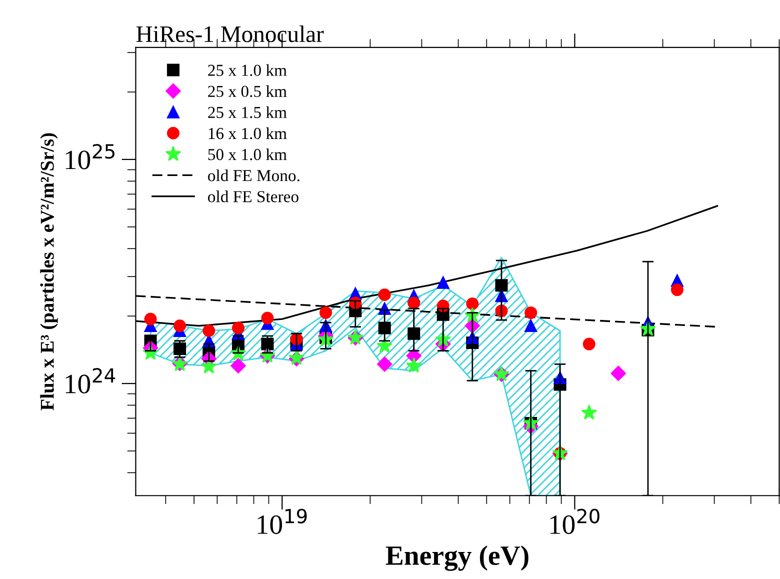  Describe the element at coordinates (247, 112) in the screenshot. I see `legend-label: 25 x 1.5 km` at that location.